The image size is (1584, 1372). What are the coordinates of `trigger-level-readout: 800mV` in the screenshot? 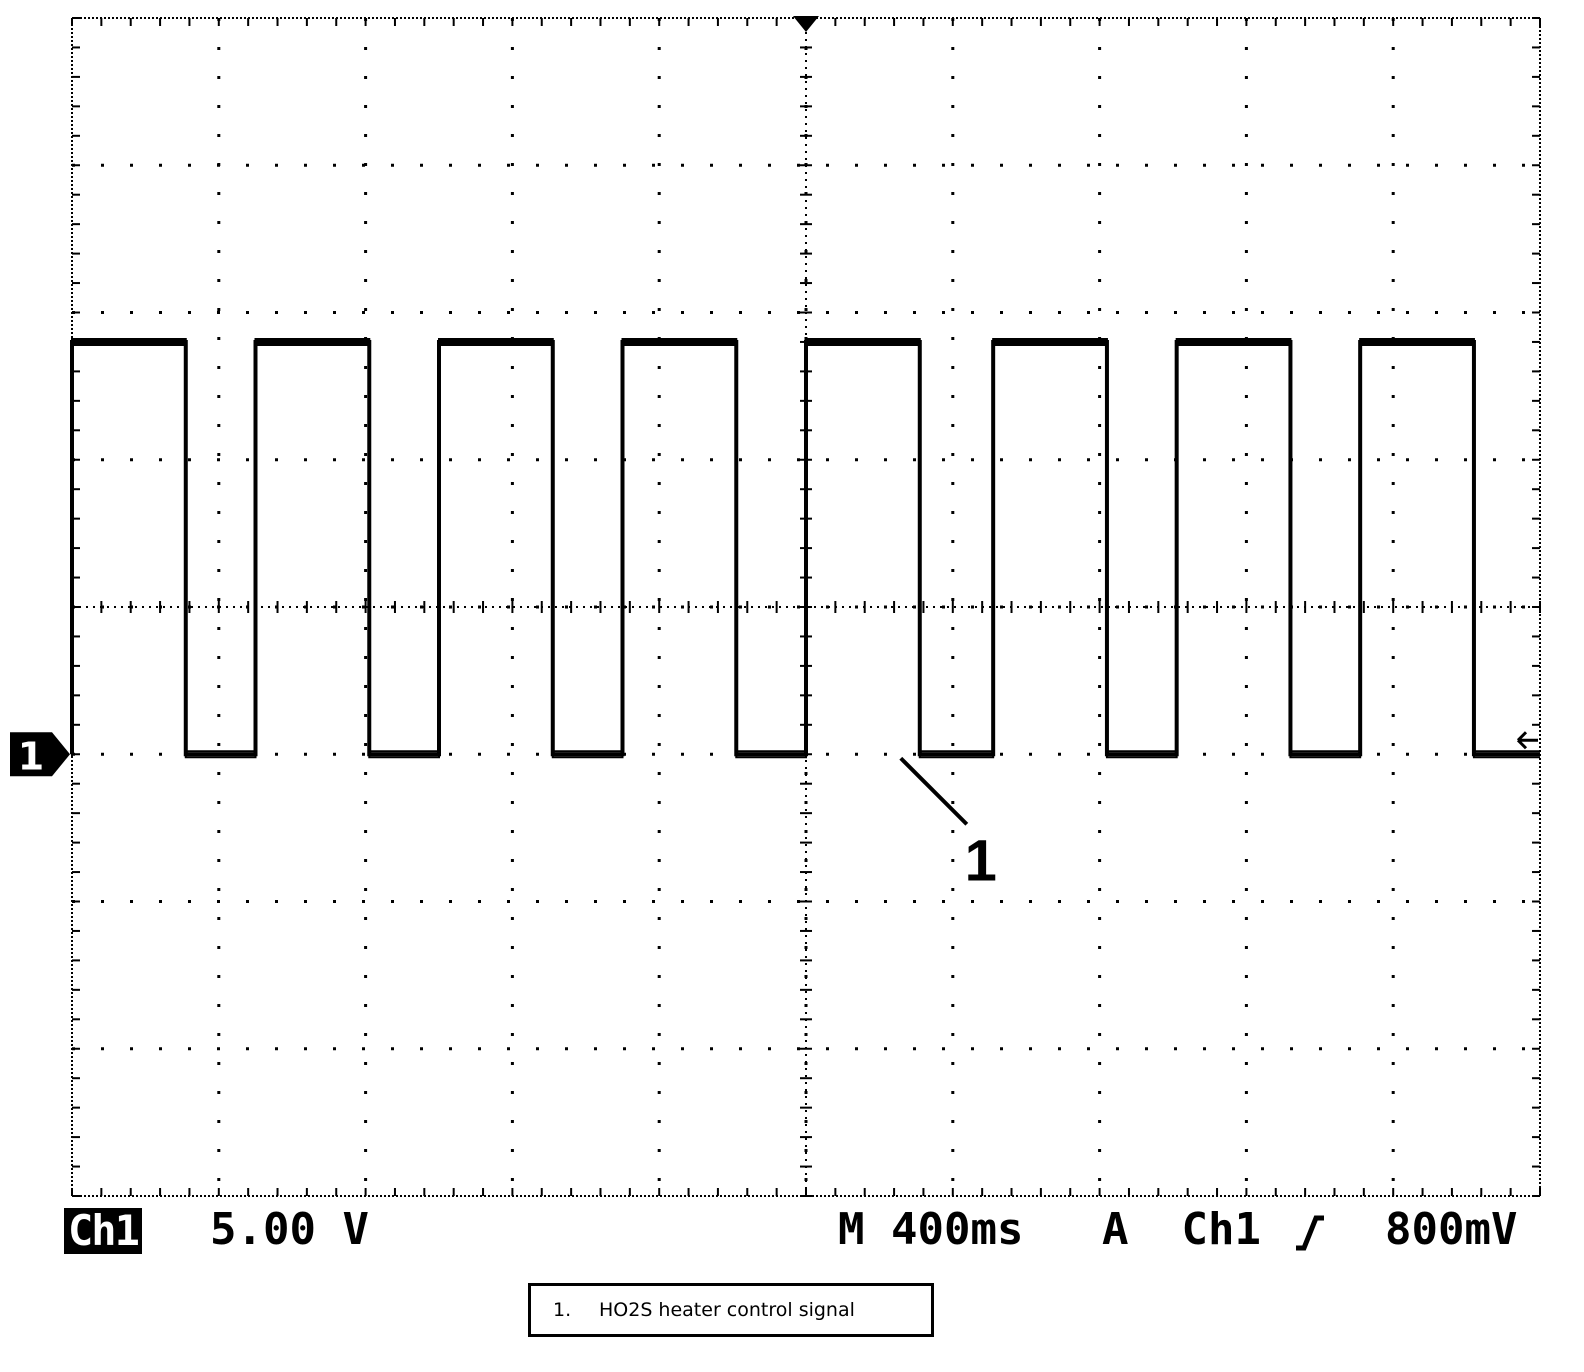 It's located at (1451, 1229).